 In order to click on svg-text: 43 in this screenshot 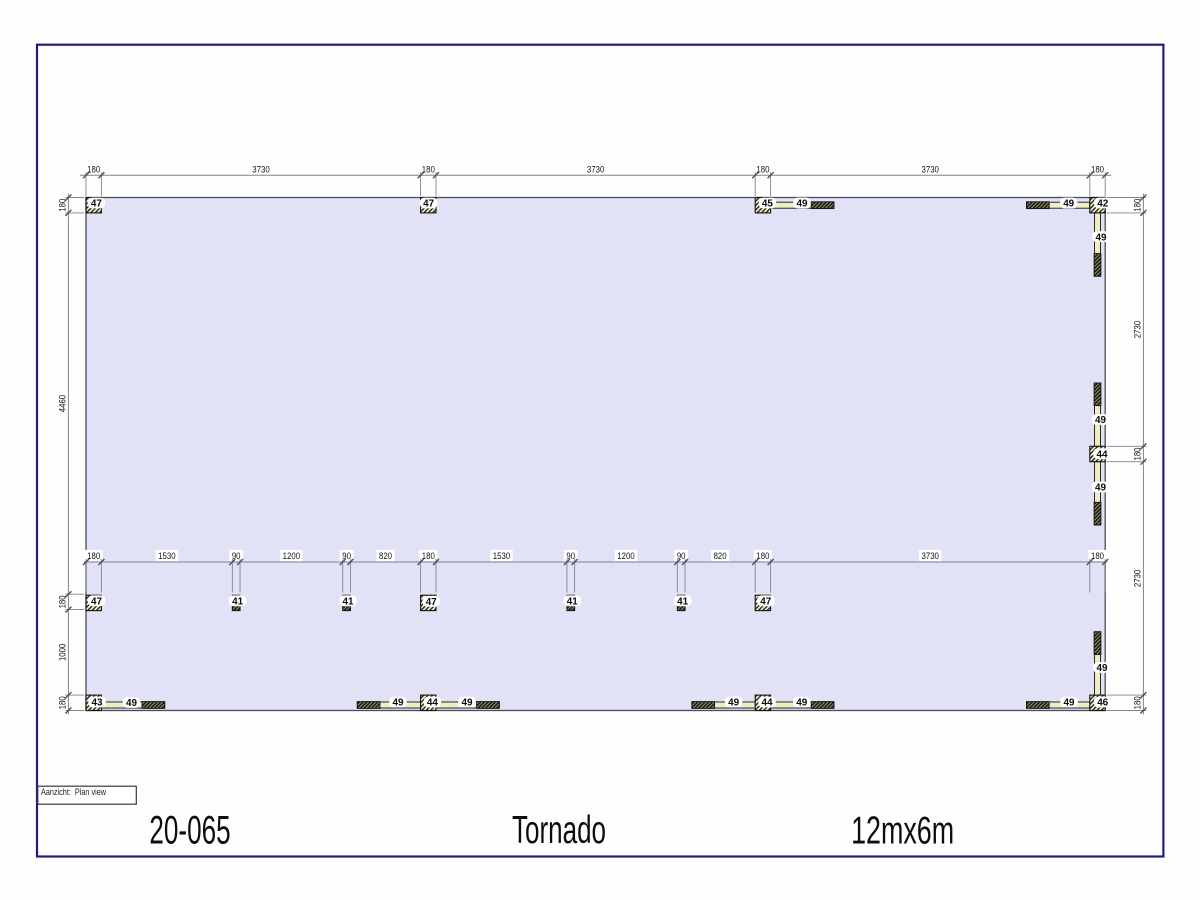, I will do `click(97, 703)`.